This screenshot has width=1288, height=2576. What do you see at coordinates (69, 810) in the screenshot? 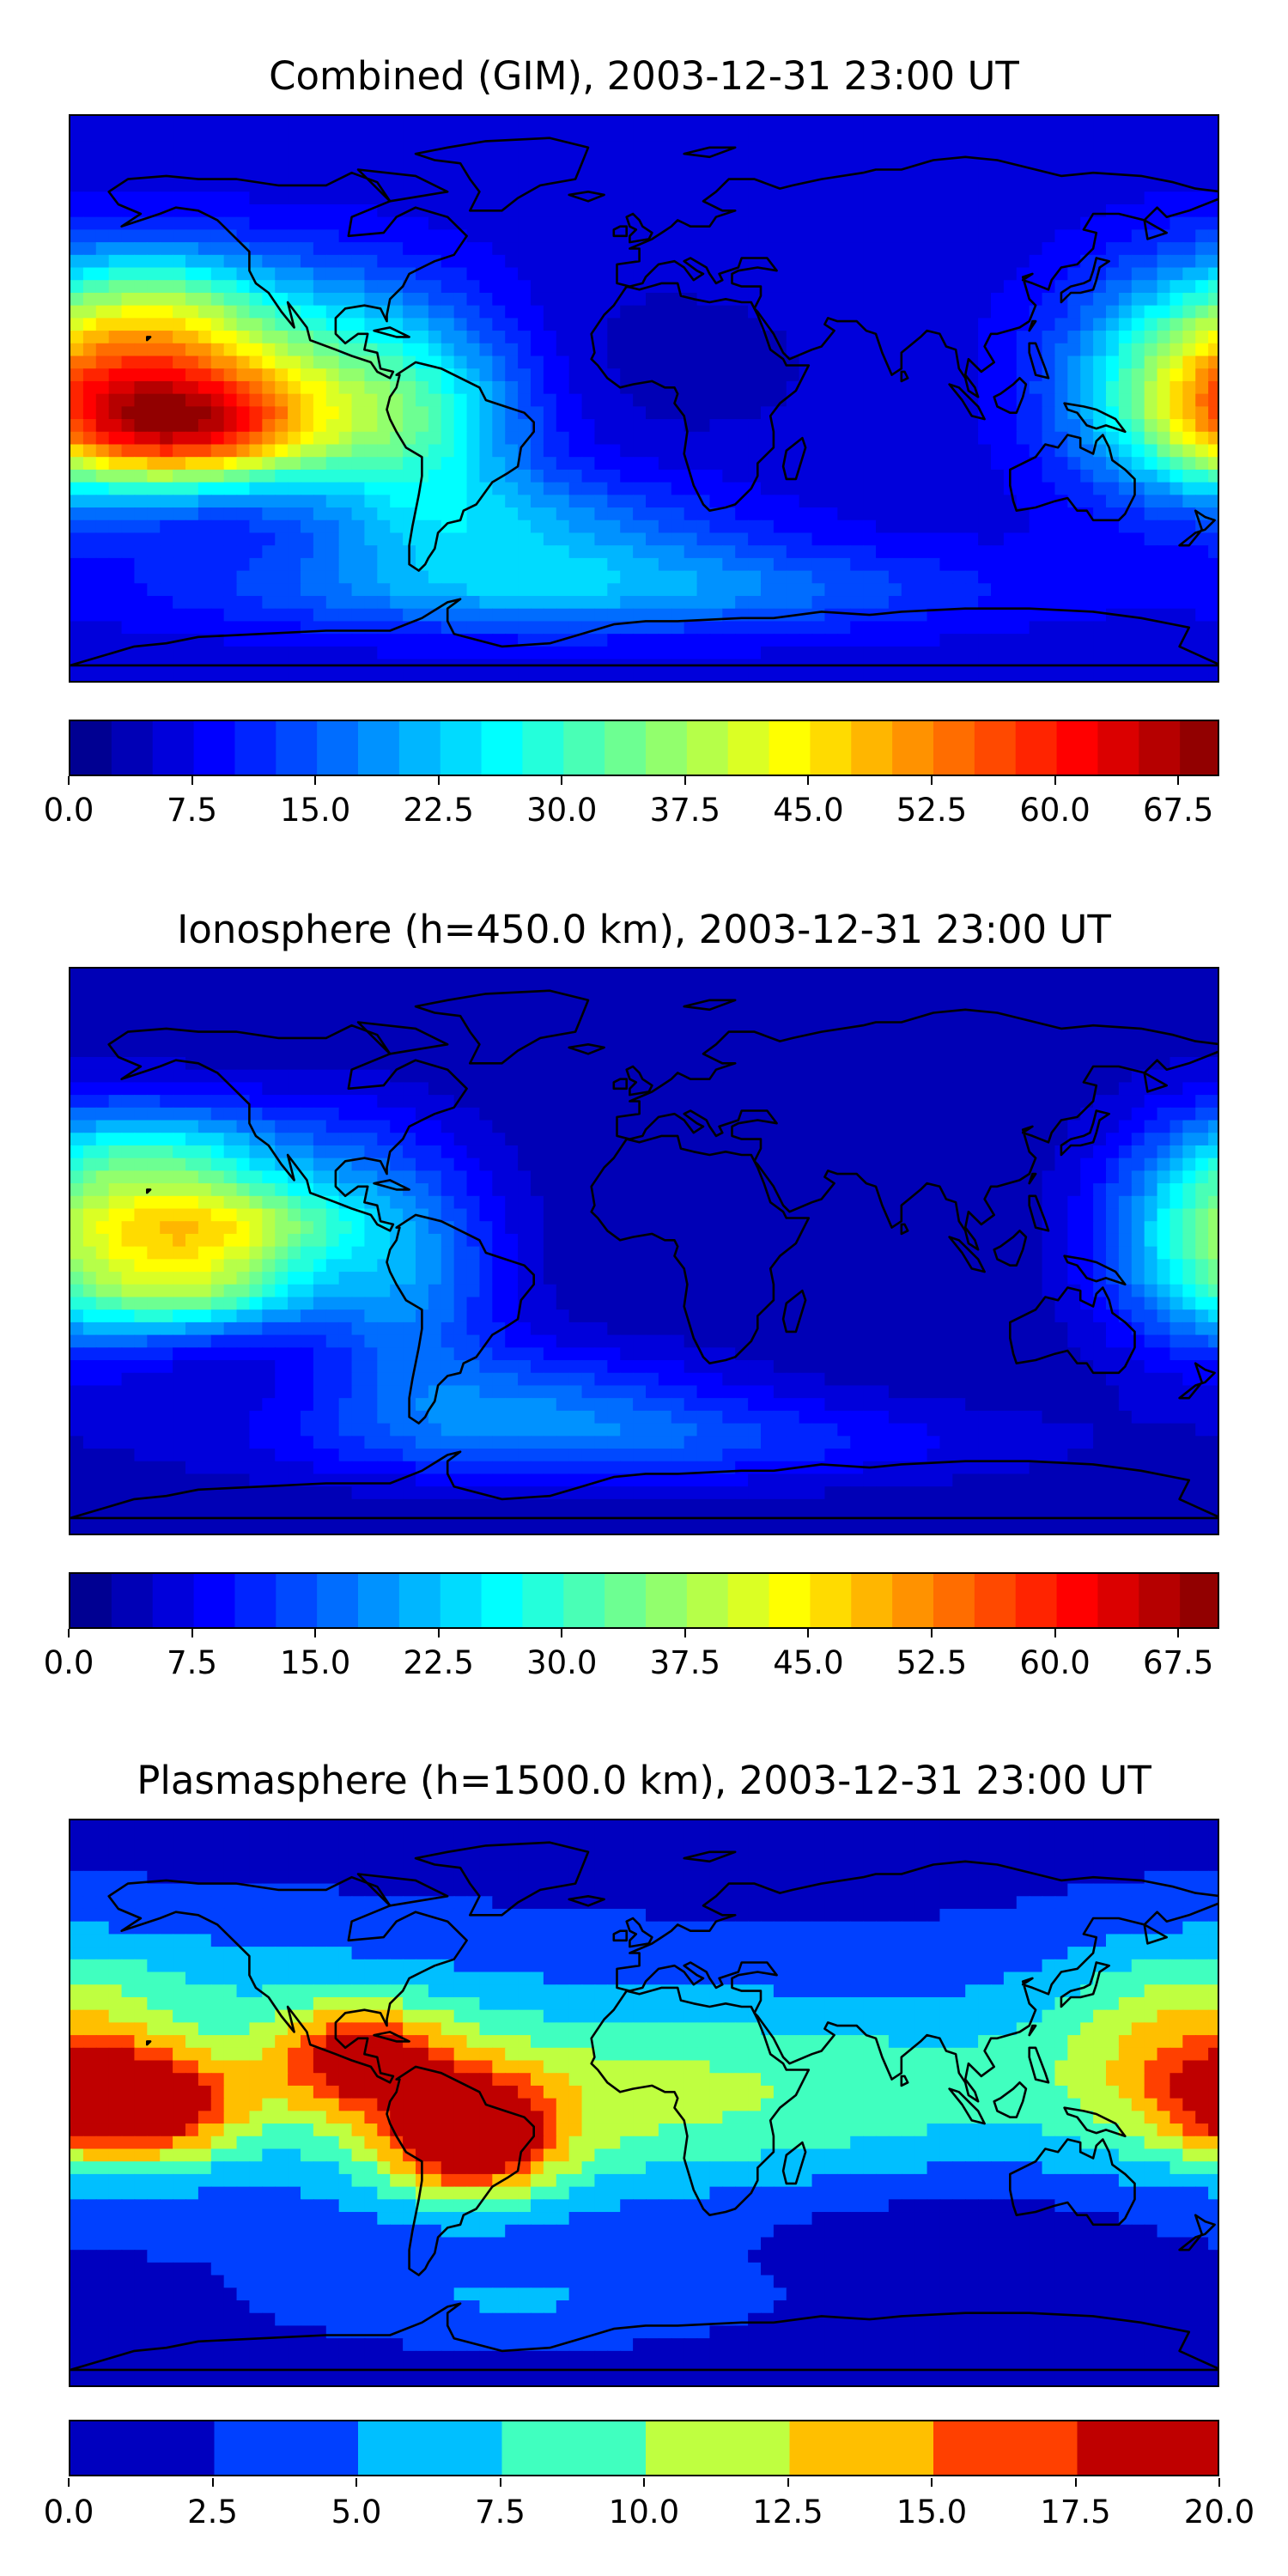
I see `colorbar-tick-label: 0.0` at bounding box center [69, 810].